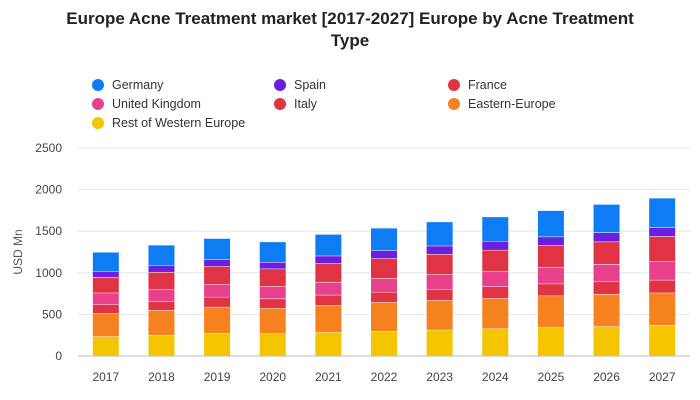  Describe the element at coordinates (52, 314) in the screenshot. I see `y-tick-label: 500` at that location.